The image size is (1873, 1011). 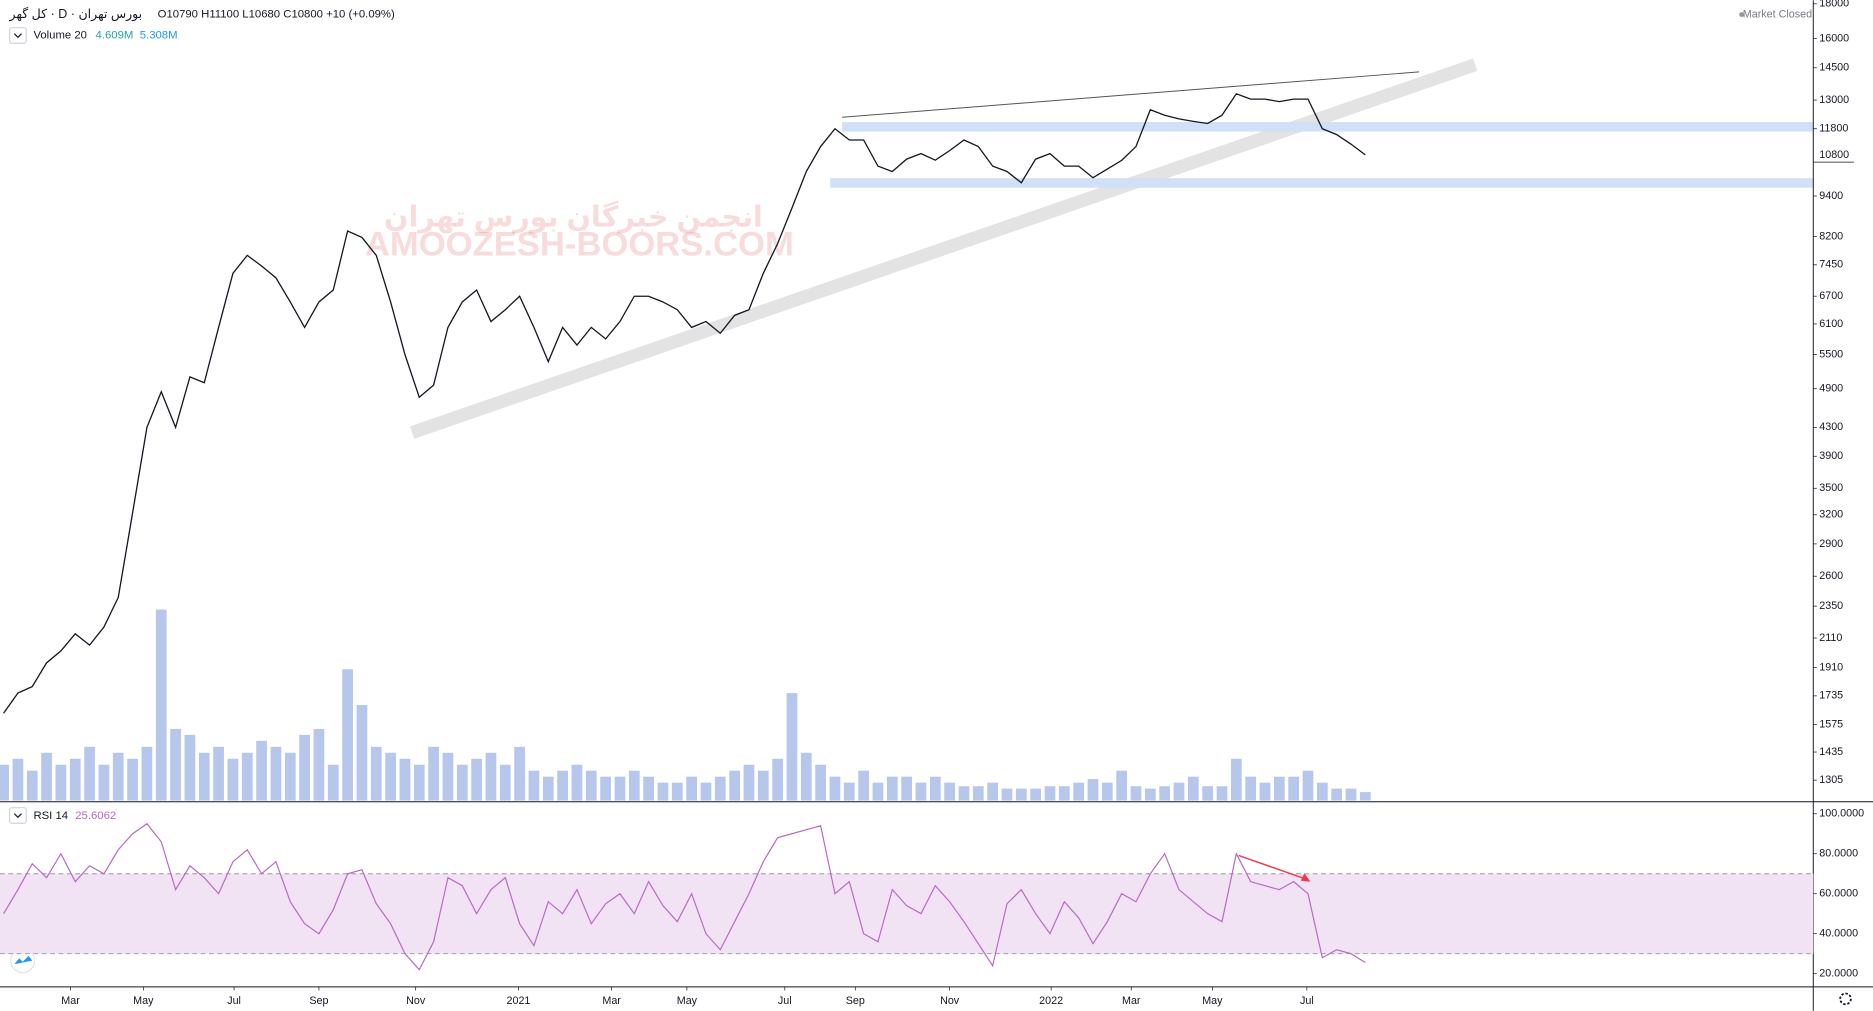 I want to click on x-tick-label: Nov, so click(x=950, y=1001).